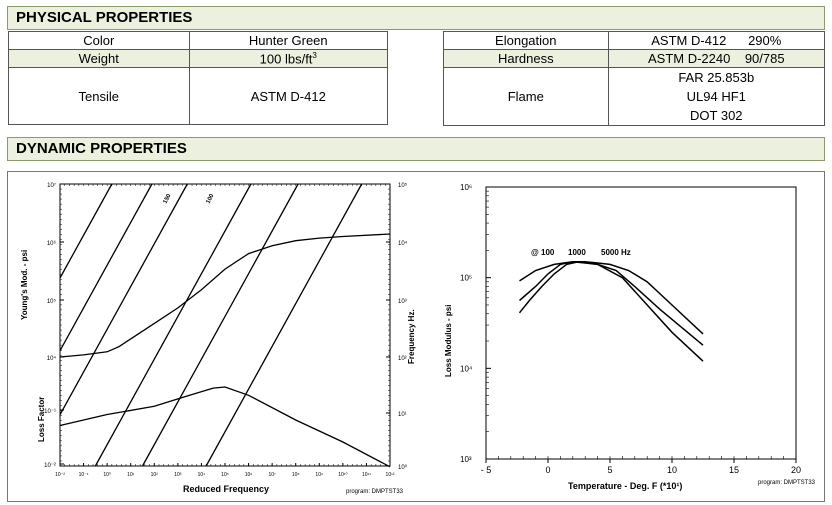 Image resolution: width=832 pixels, height=505 pixels. Describe the element at coordinates (466, 187) in the screenshot. I see `y-tick-label: 10⁶` at that location.